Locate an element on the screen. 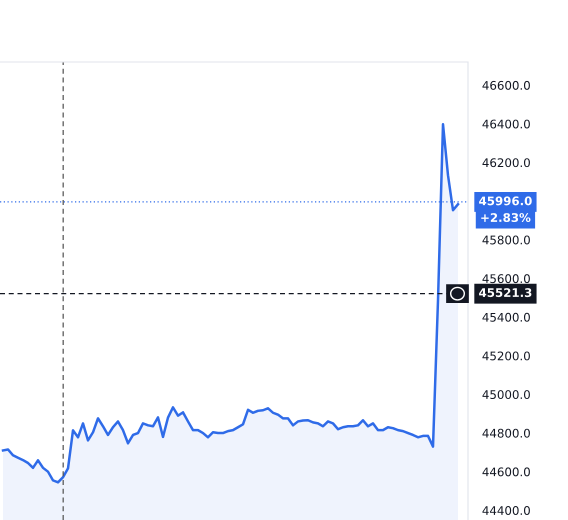 This screenshot has height=520, width=568. y-tick-label: 46400.0 is located at coordinates (506, 124).